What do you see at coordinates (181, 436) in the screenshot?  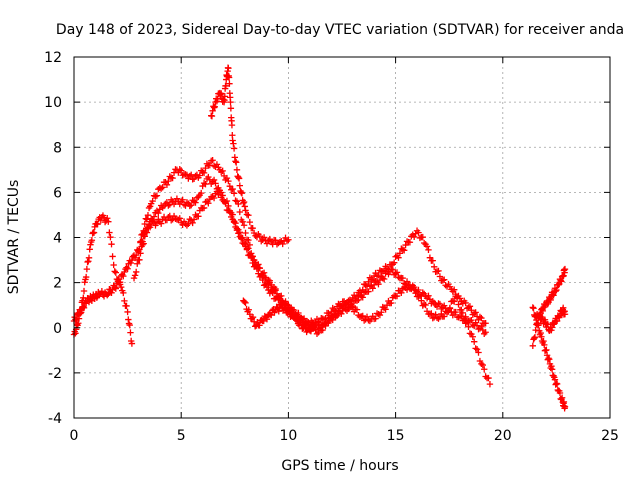 I see `x-tick-label: 5` at bounding box center [181, 436].